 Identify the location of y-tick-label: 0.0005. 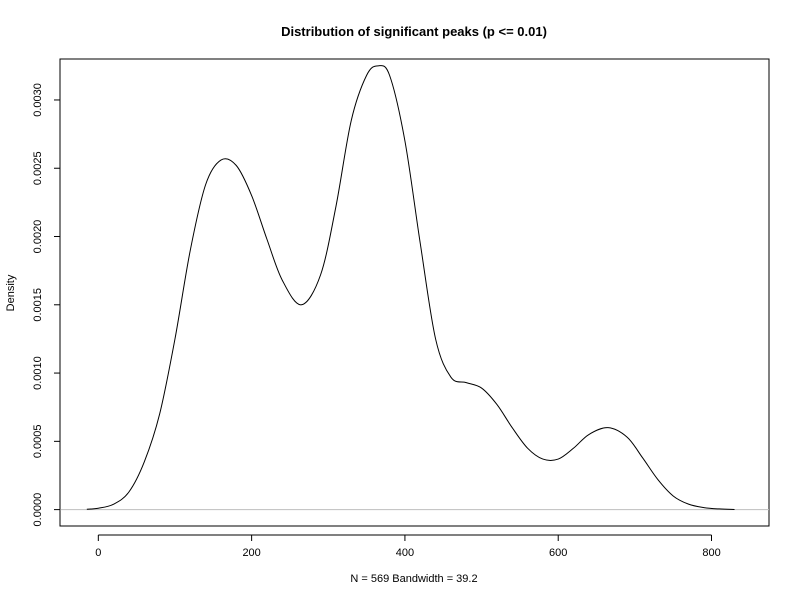
(38, 442).